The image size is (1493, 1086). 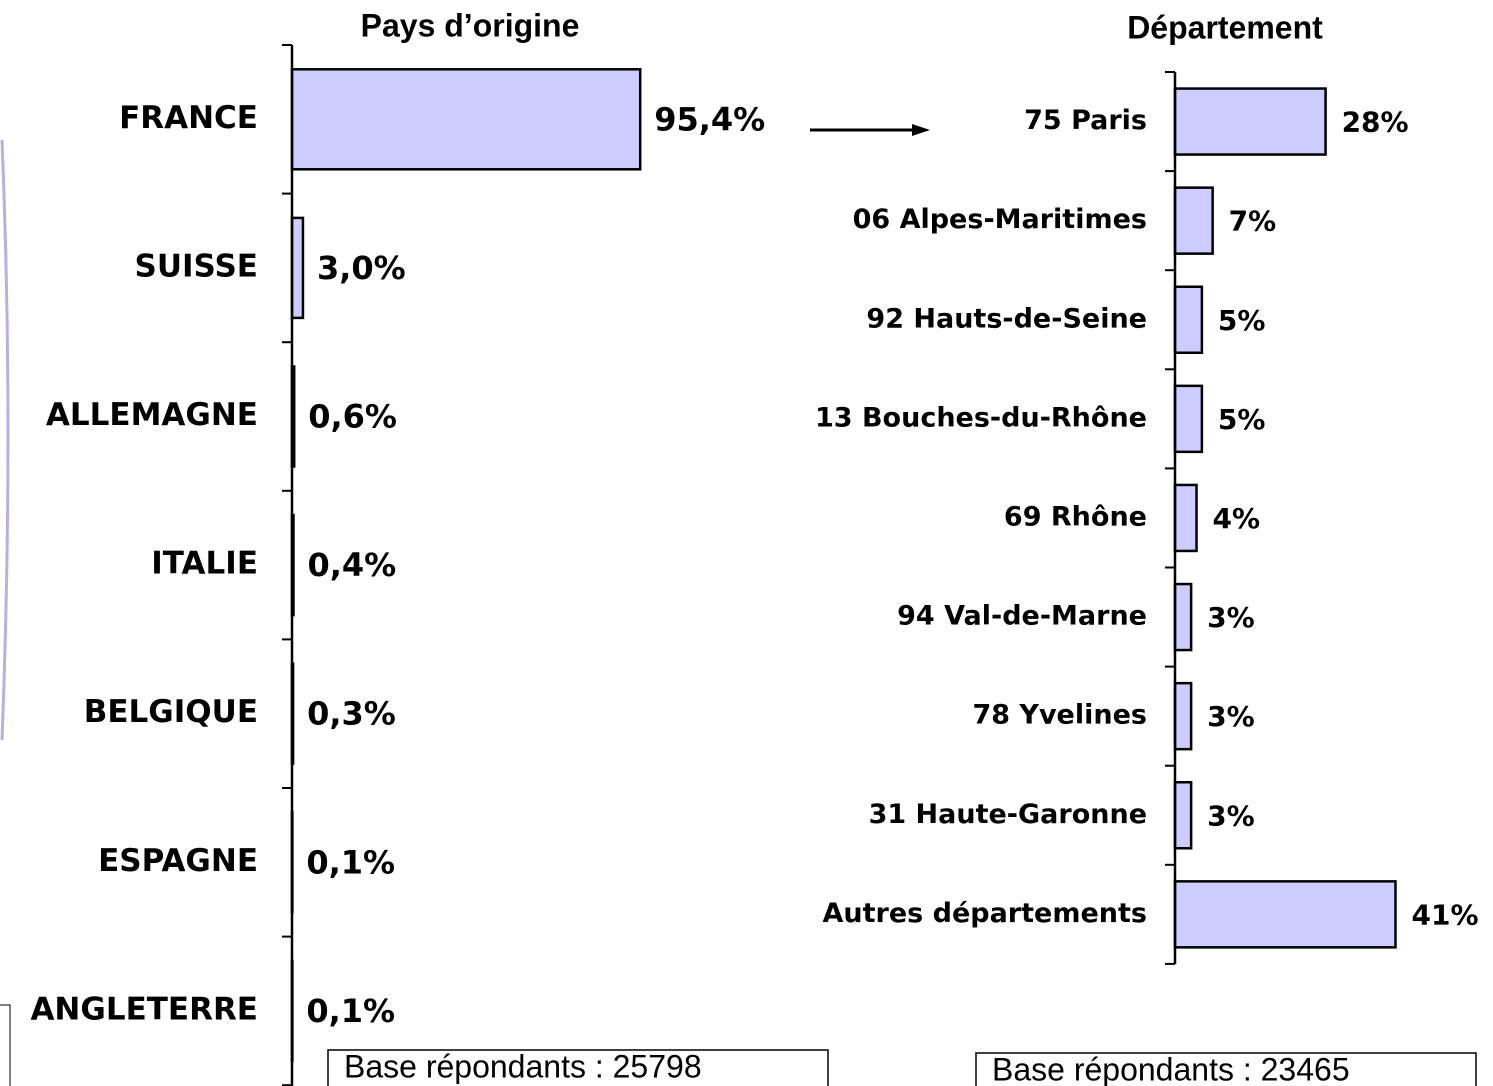 I want to click on category-label: 13 Bouches-du-Rhône, so click(x=981, y=417).